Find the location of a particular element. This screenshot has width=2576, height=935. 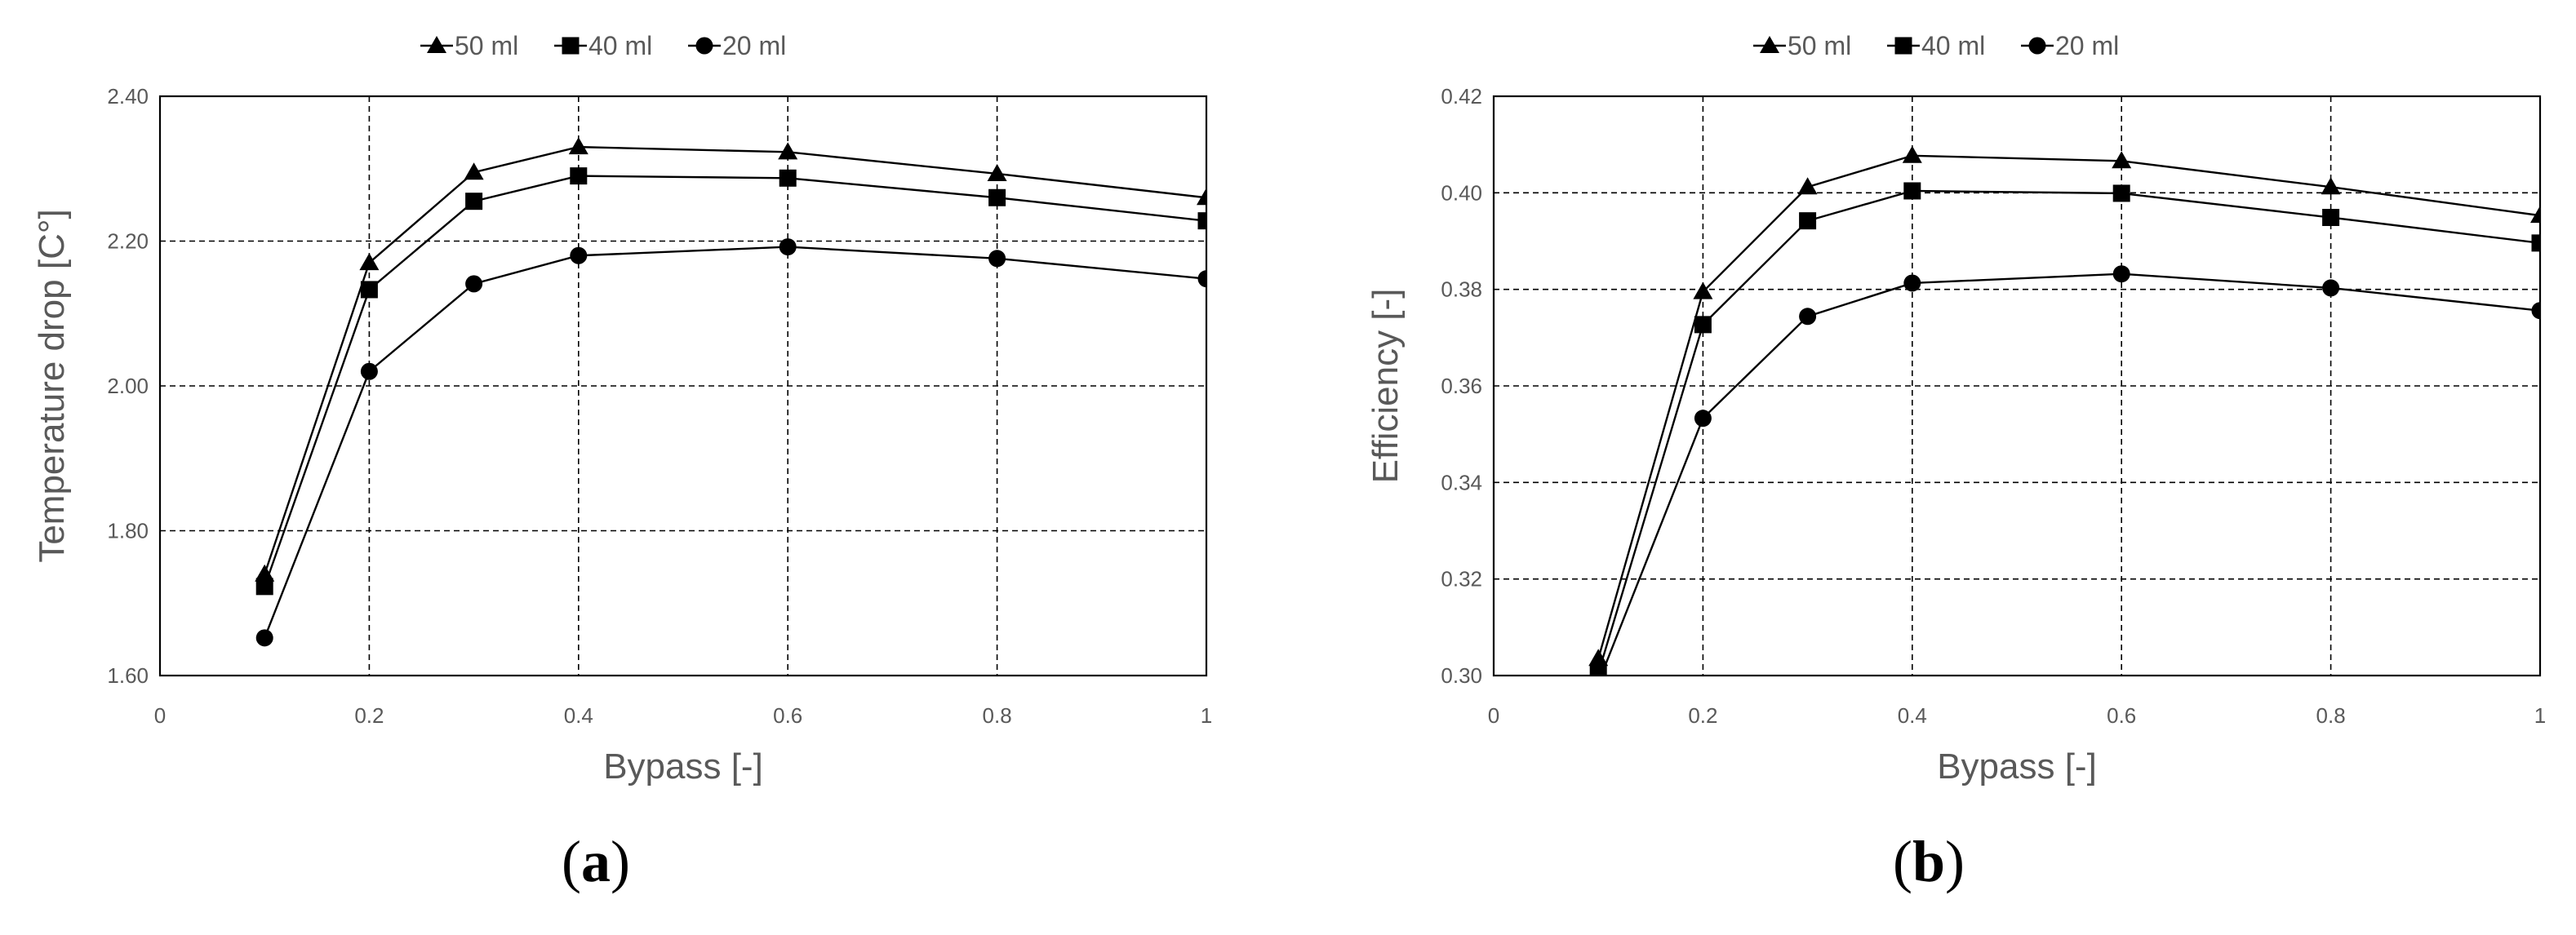

y-tick-label: 2.40 is located at coordinates (128, 96).